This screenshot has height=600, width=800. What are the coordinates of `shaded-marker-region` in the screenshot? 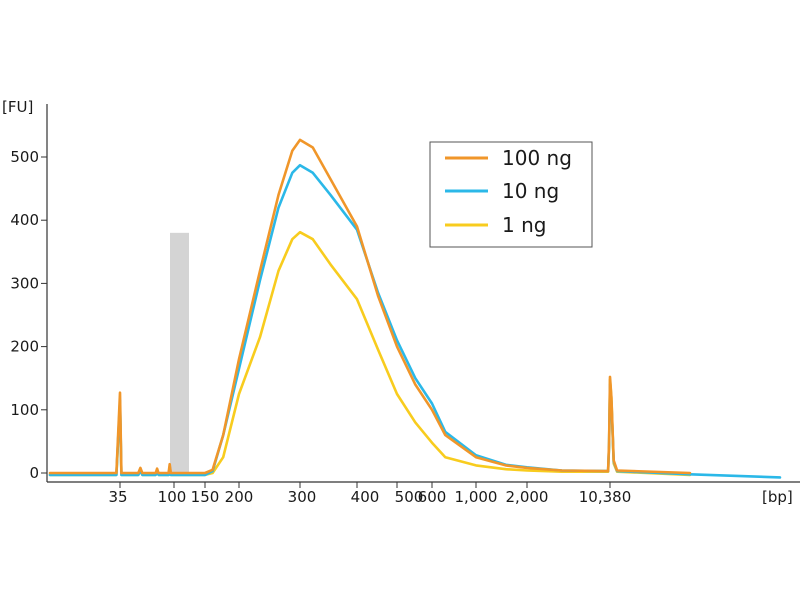 It's located at (179, 352).